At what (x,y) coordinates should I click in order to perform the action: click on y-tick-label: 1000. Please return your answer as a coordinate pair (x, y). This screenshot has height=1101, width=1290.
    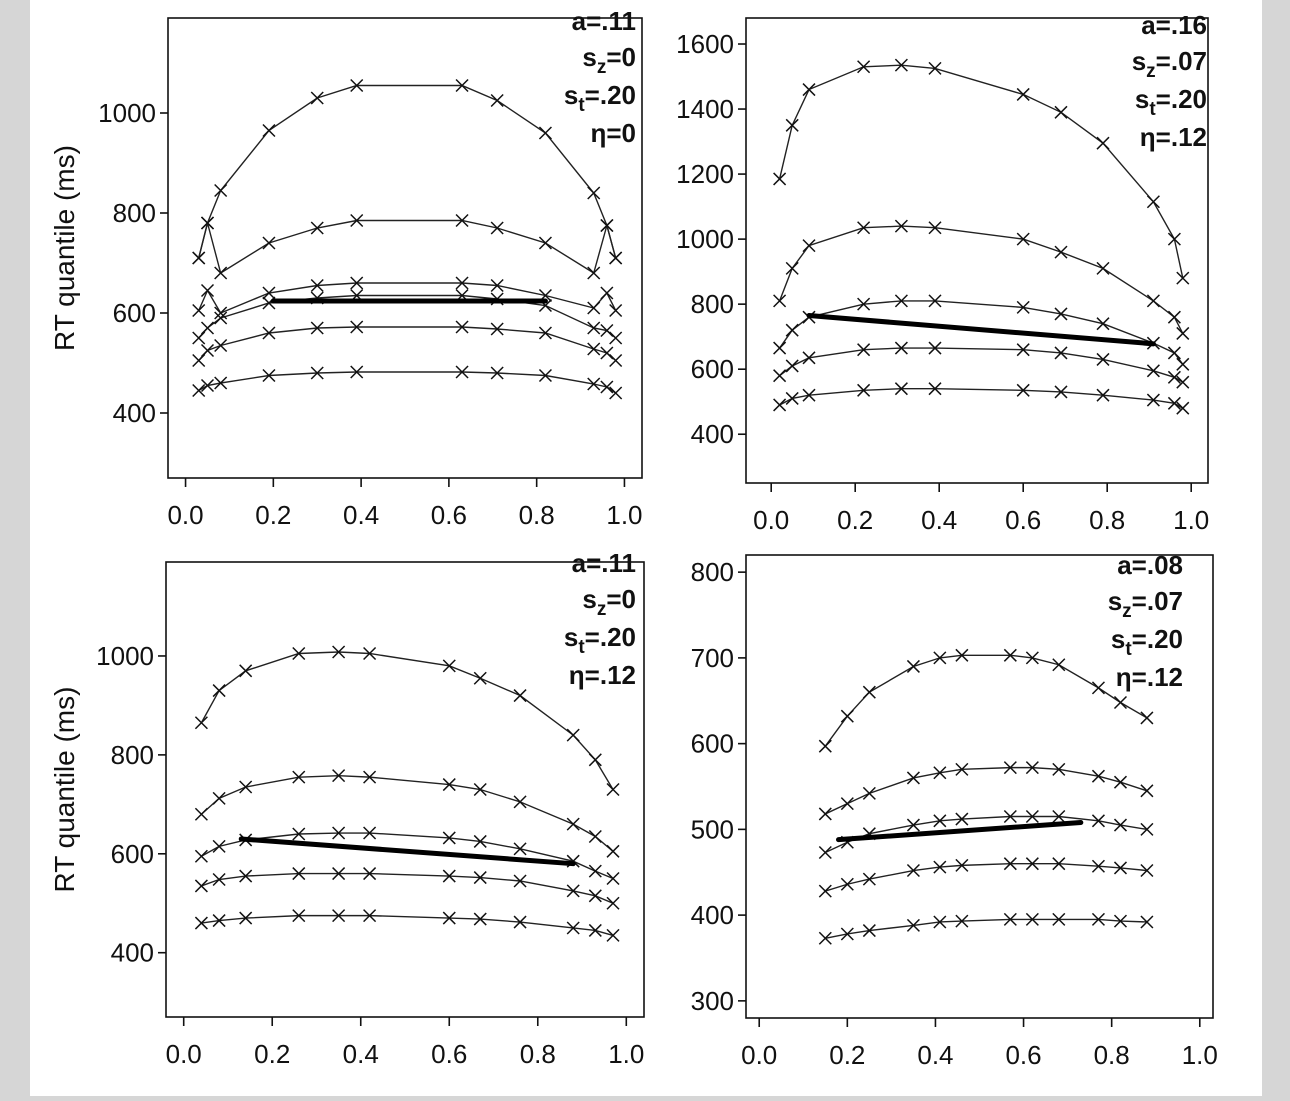
    Looking at the image, I should click on (127, 113).